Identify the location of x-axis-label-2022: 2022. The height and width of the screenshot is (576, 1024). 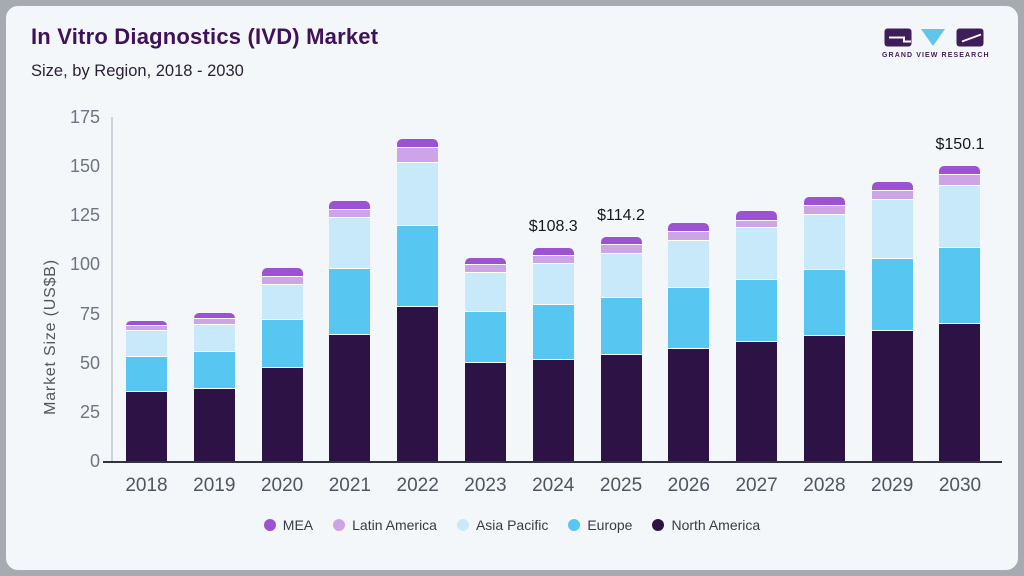
(417, 485).